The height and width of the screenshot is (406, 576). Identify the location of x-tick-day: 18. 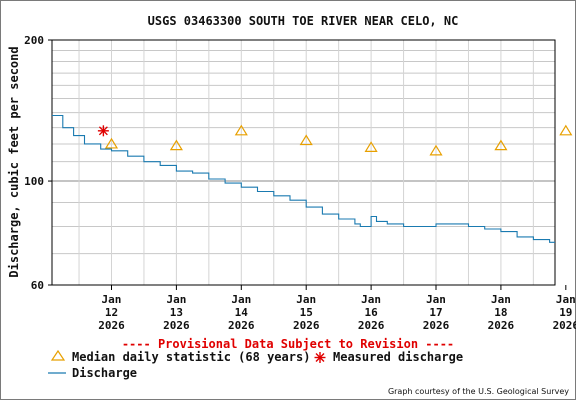
(500, 312).